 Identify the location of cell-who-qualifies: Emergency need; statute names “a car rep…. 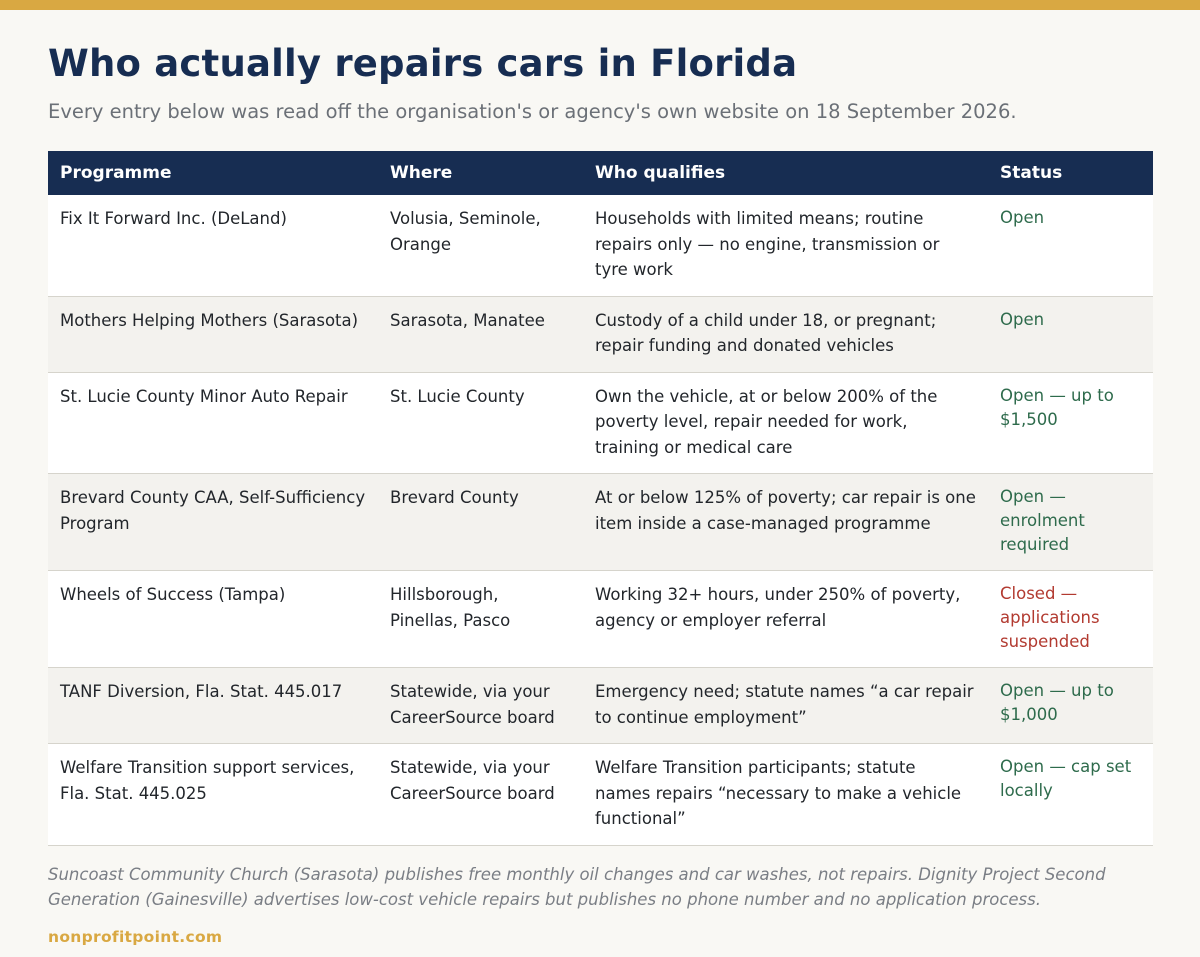
(785, 705).